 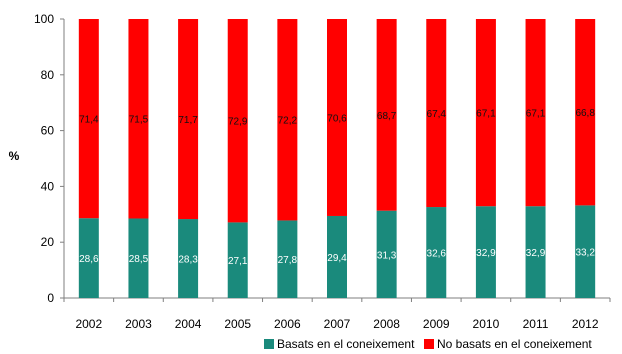 What do you see at coordinates (88, 324) in the screenshot?
I see `x-tick-label: 2002` at bounding box center [88, 324].